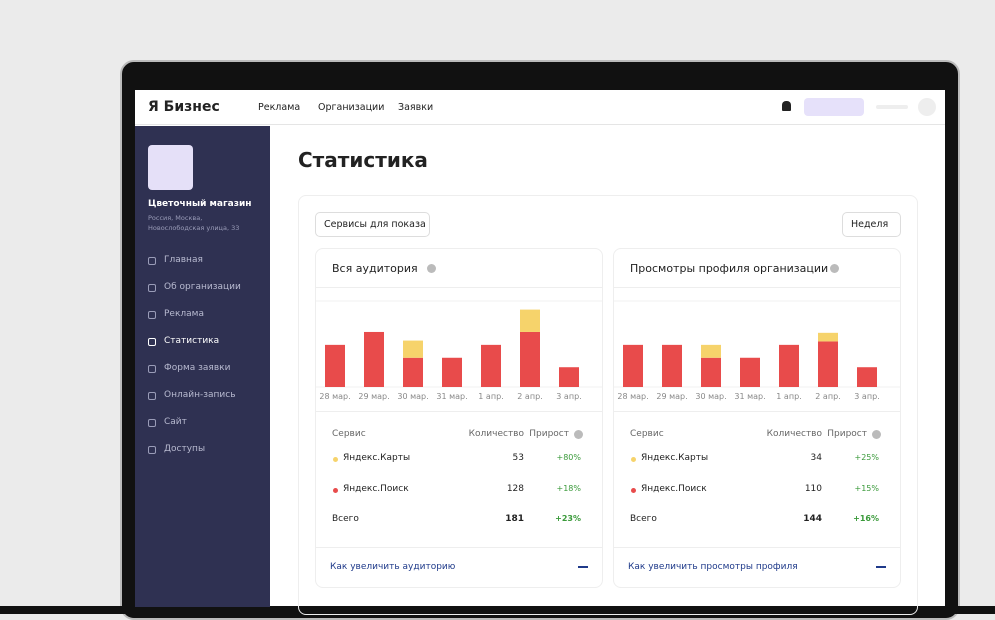 This screenshot has width=995, height=620. What do you see at coordinates (372, 224) in the screenshot?
I see `services-button: Сервисы для показа` at bounding box center [372, 224].